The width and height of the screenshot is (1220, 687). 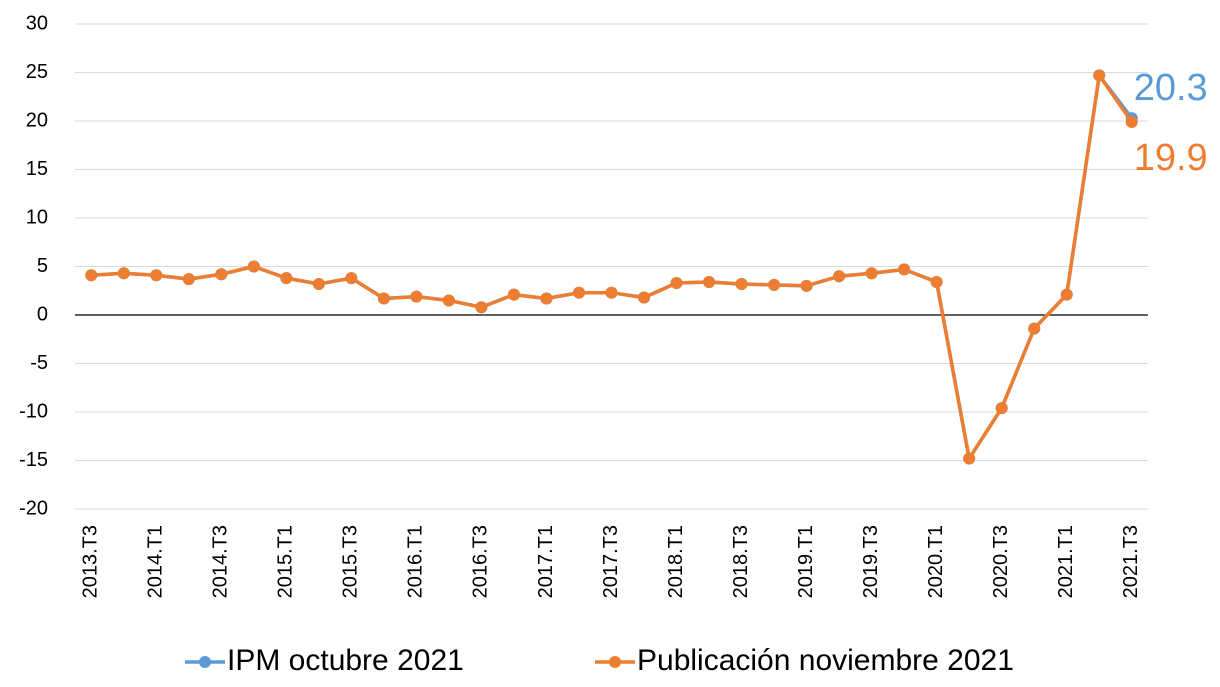 What do you see at coordinates (351, 561) in the screenshot?
I see `x-tick-label: 2015.T3` at bounding box center [351, 561].